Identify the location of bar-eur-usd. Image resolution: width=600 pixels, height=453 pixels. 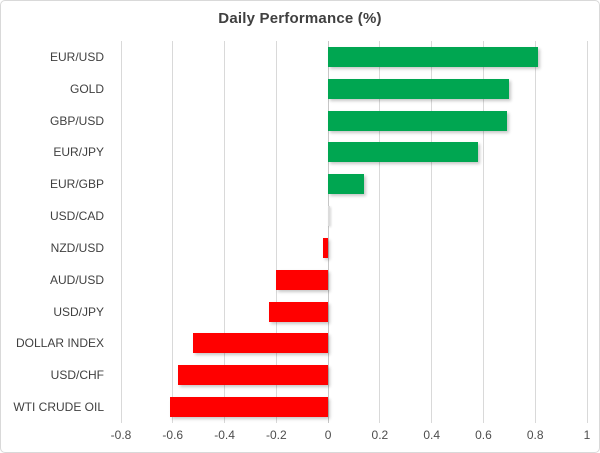
(433, 56).